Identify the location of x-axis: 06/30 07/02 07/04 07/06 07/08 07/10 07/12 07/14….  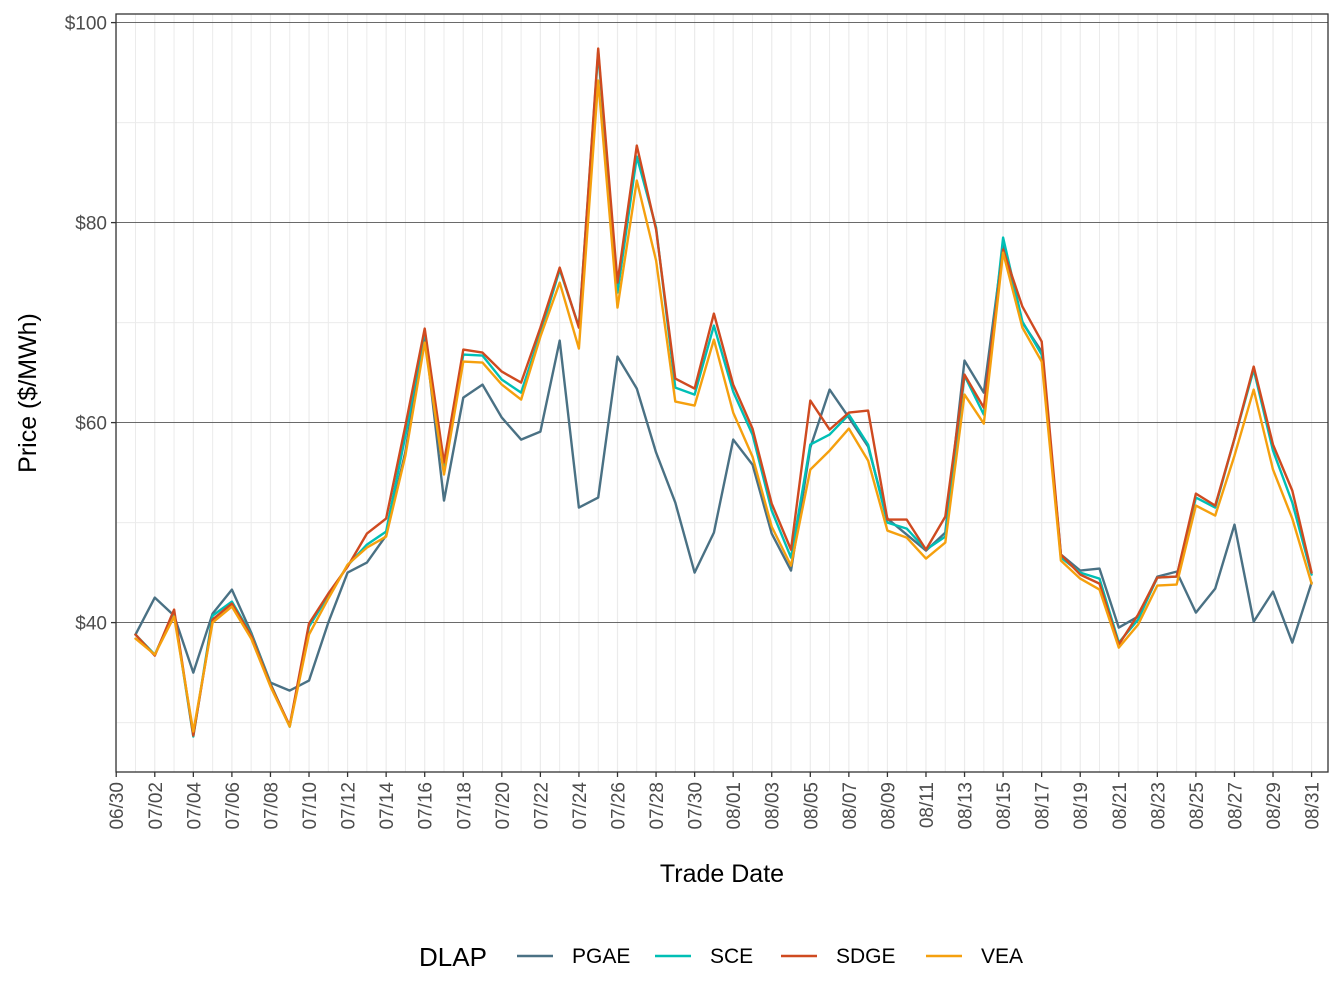
(715, 801).